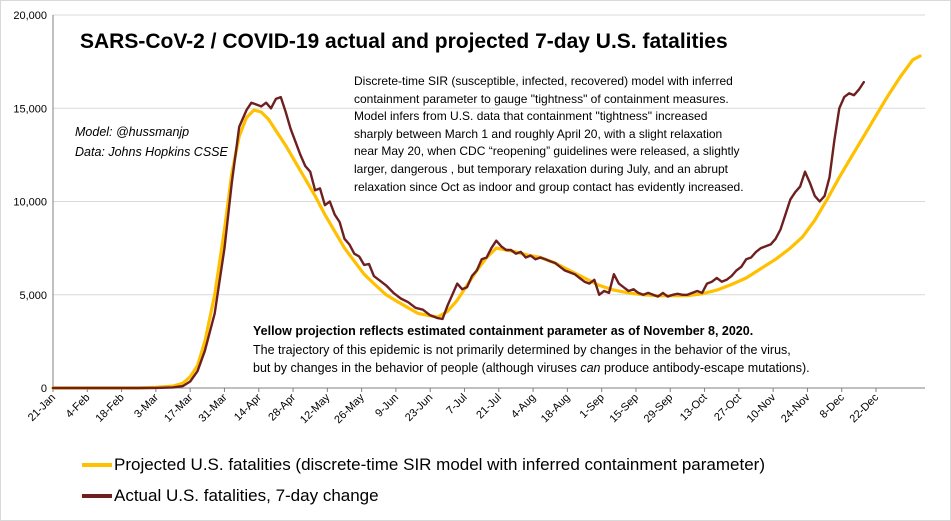 Image resolution: width=951 pixels, height=521 pixels. I want to click on trajectory-note-line2-b: produce antibody-escape mutations)., so click(705, 368).